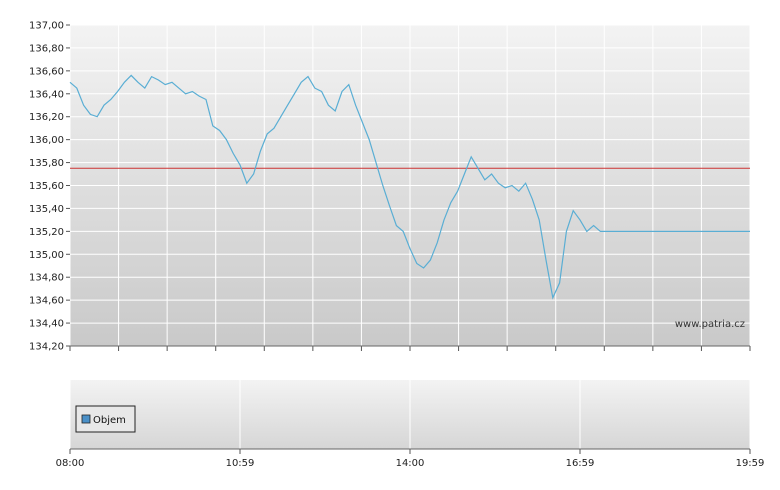 Image resolution: width=780 pixels, height=490 pixels. I want to click on y-tick-label: 135,60, so click(46, 186).